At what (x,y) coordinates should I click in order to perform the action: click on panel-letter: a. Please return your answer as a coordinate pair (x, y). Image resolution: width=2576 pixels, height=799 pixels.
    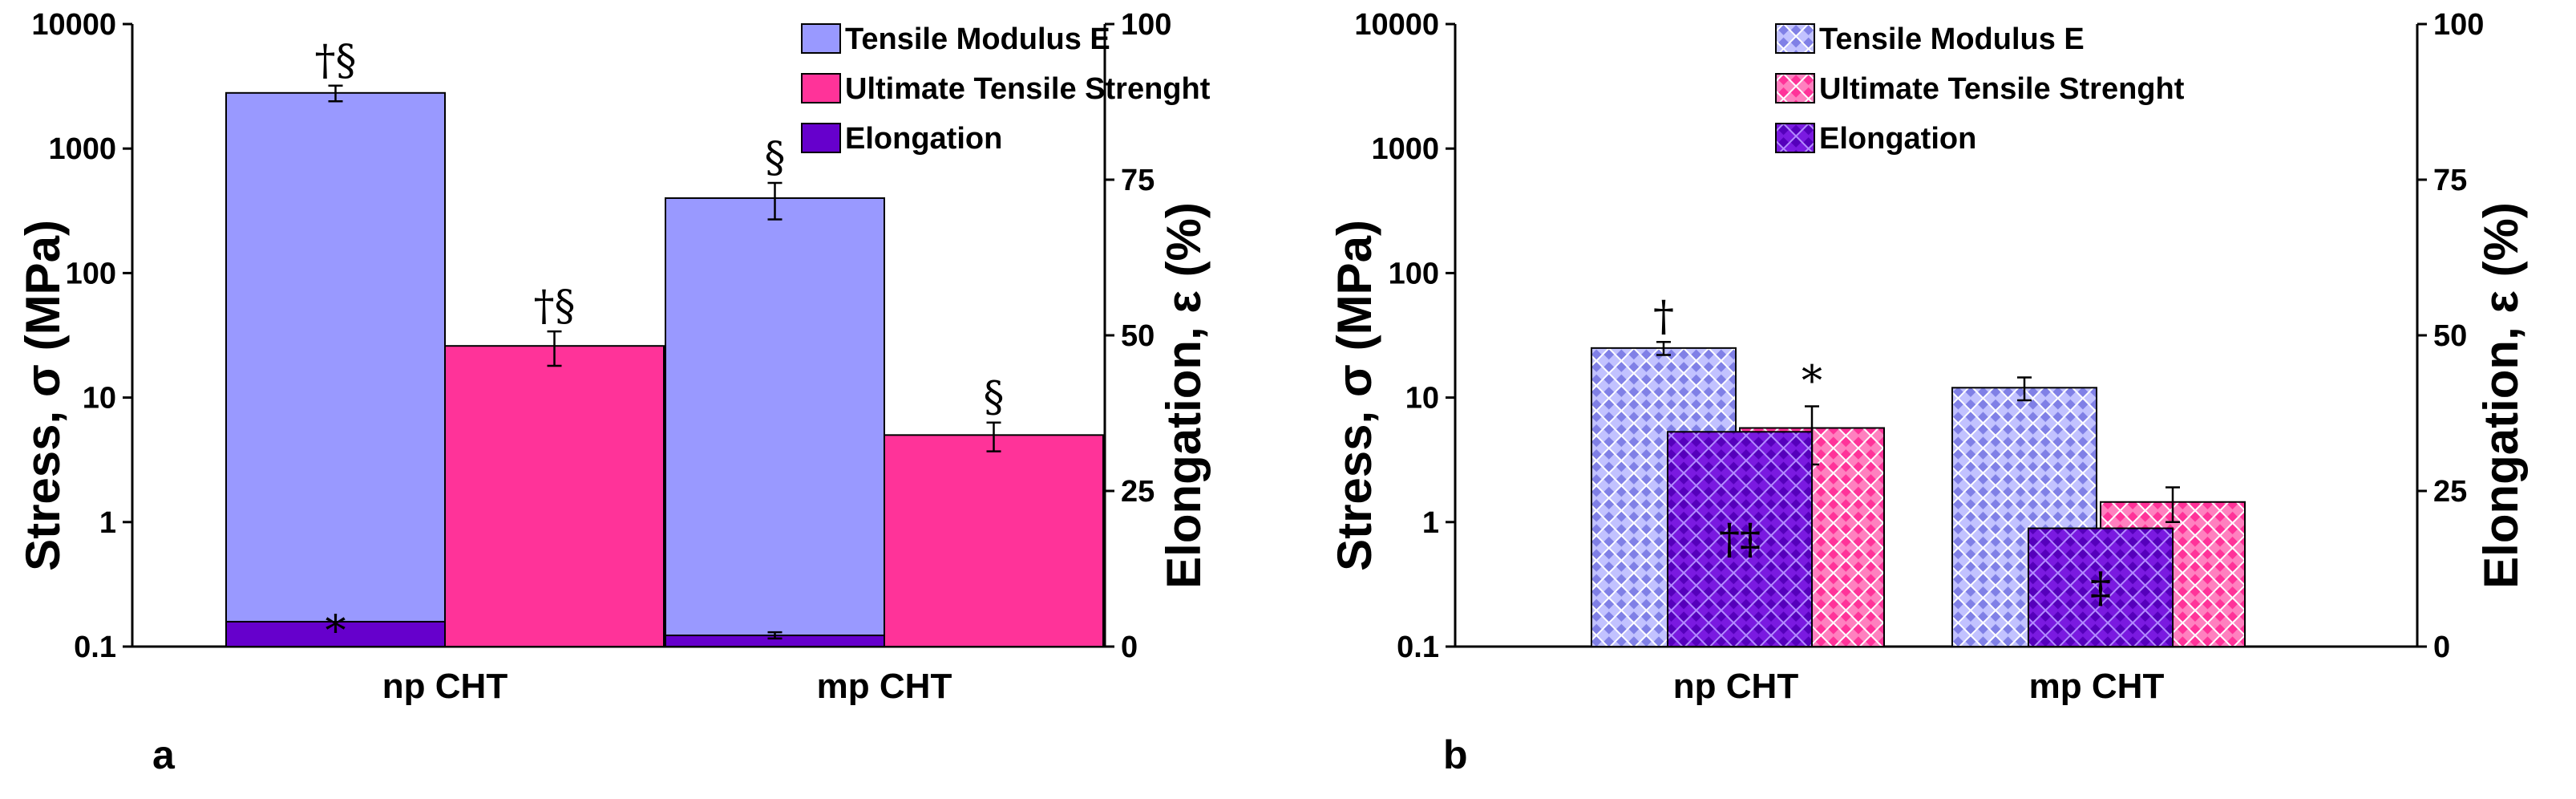
    Looking at the image, I should click on (164, 754).